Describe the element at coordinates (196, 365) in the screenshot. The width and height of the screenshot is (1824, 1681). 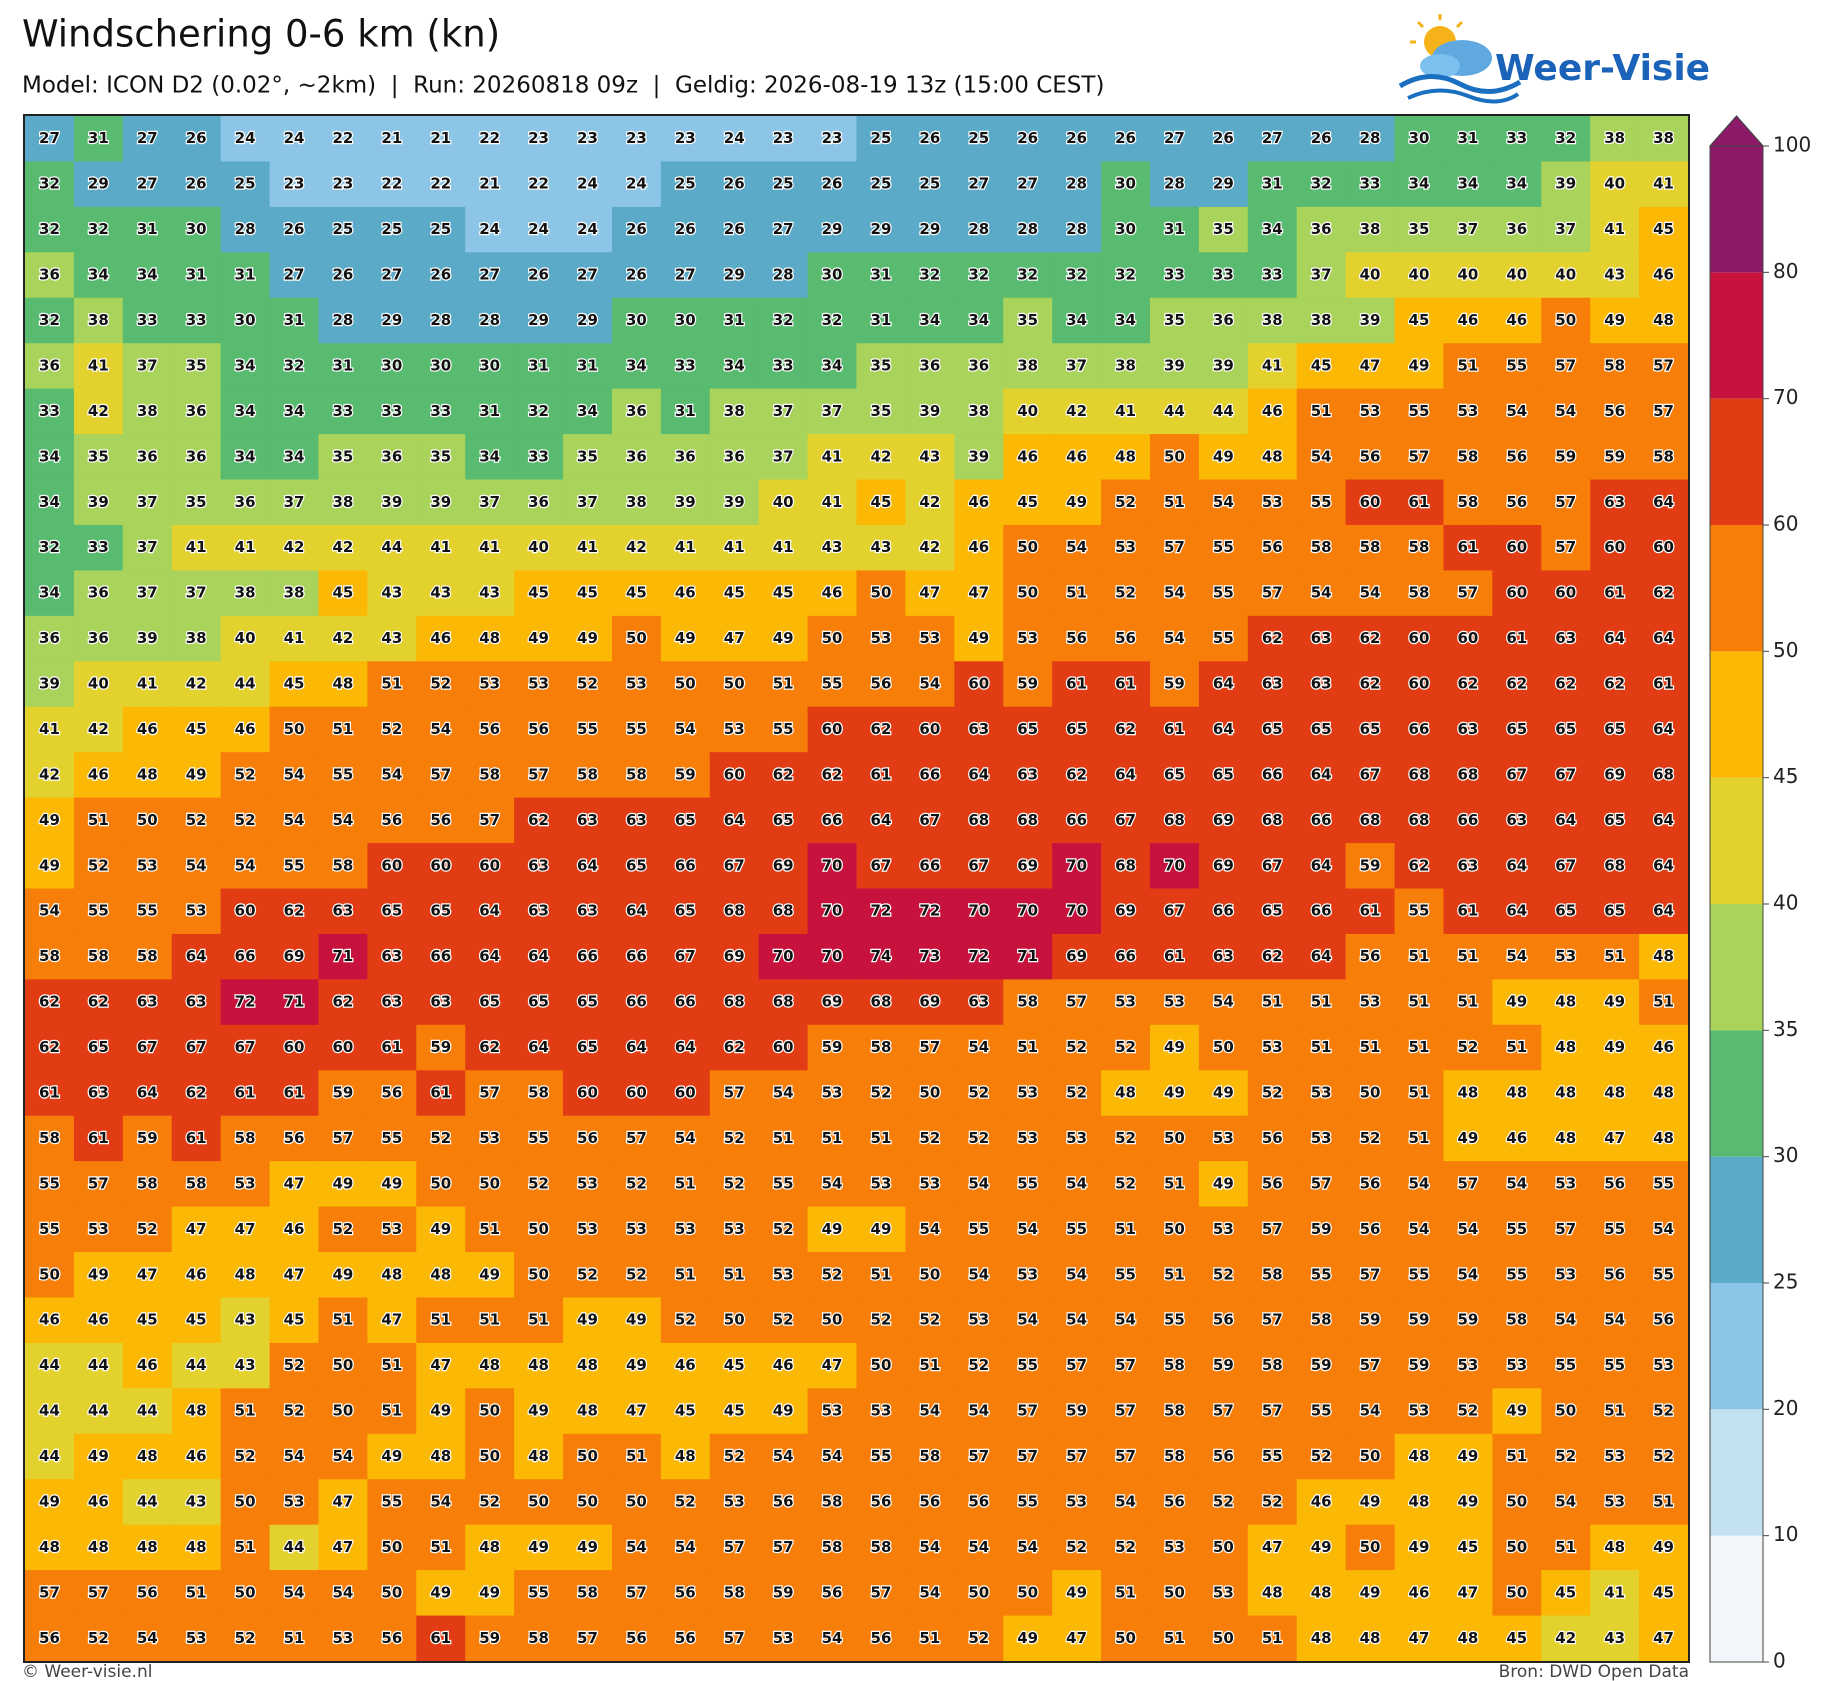
I see `cell-value: 35` at that location.